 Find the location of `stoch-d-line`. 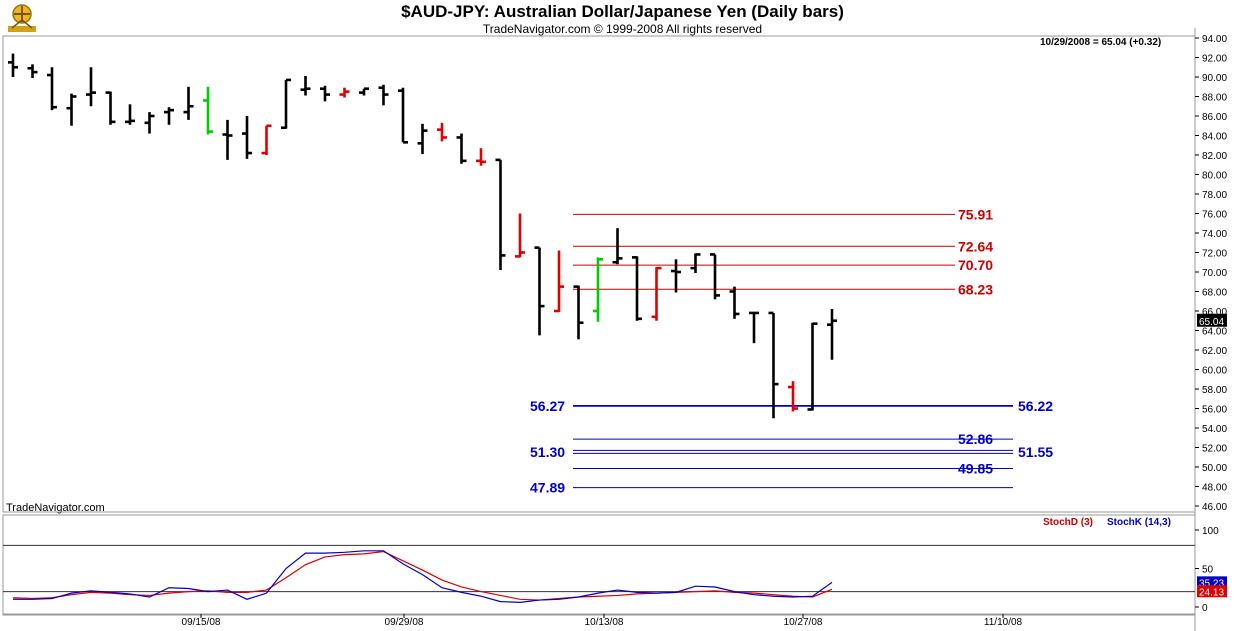

stoch-d-line is located at coordinates (422, 575).